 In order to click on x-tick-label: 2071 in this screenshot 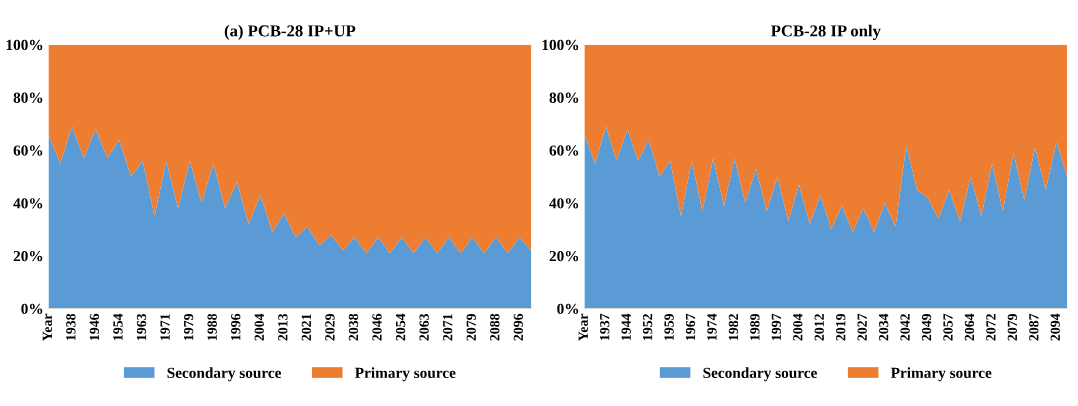, I will do `click(447, 327)`.